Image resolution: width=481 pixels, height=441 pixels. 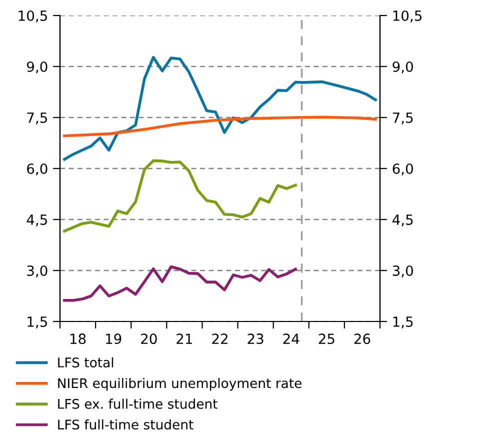 What do you see at coordinates (32, 16) in the screenshot?
I see `y-tick-label: 10,5` at bounding box center [32, 16].